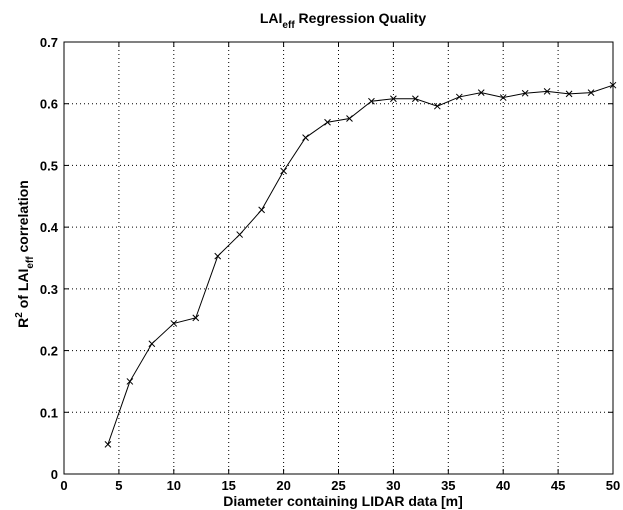 The image size is (623, 510). Describe the element at coordinates (23, 323) in the screenshot. I see `y-axis-label-part1: R` at that location.